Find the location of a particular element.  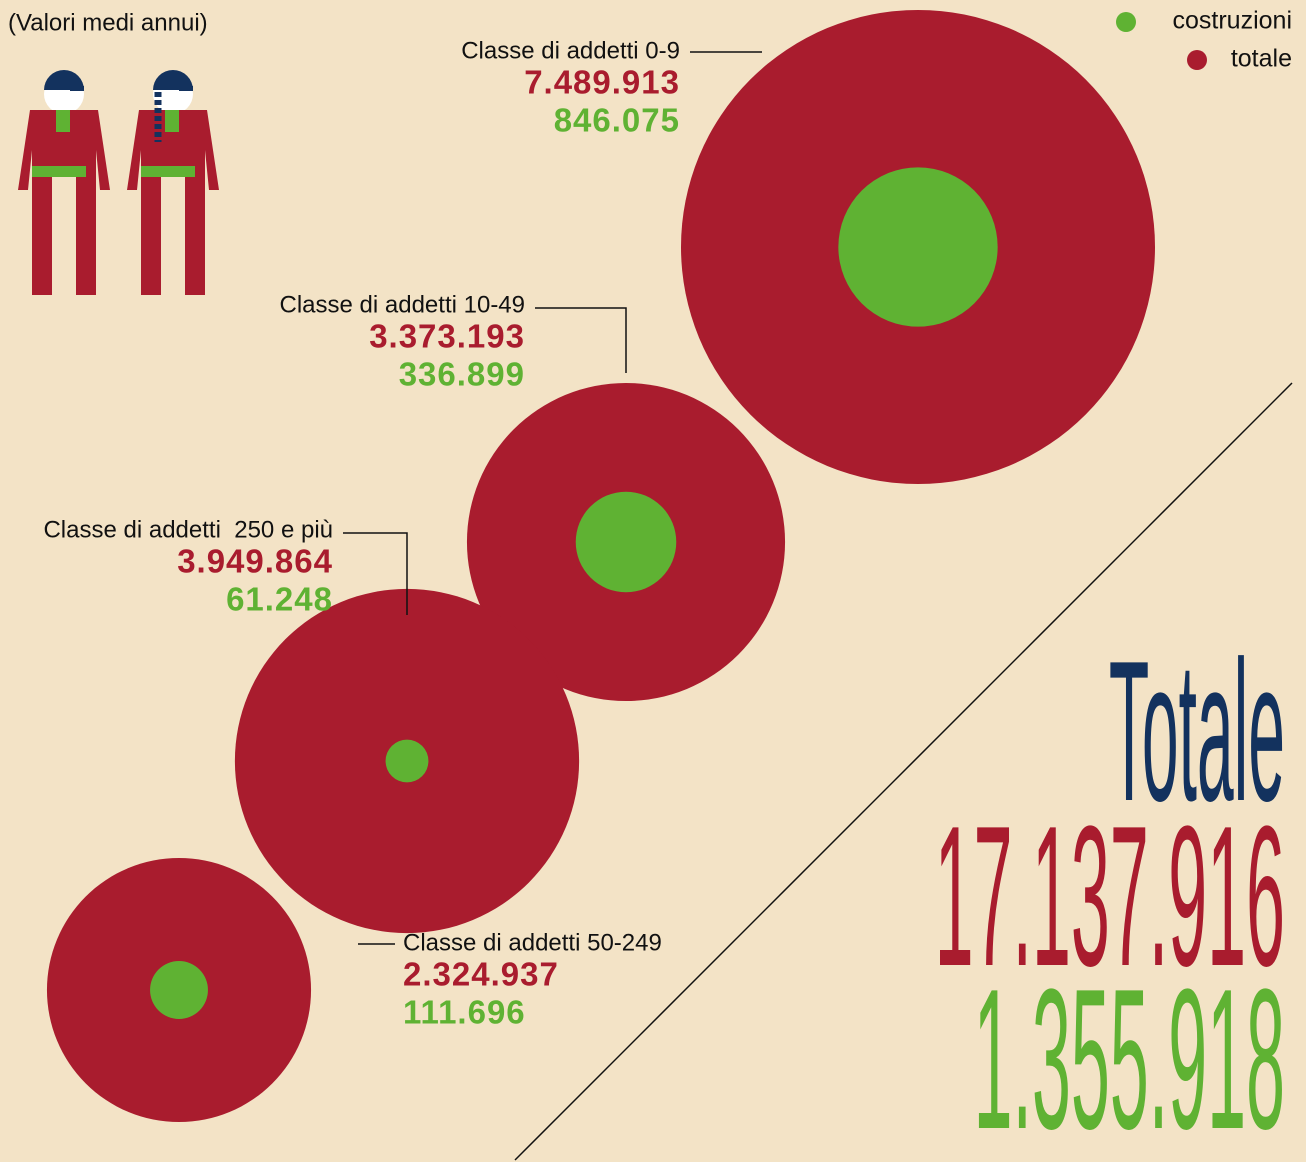

total-value: 1.355.918 is located at coordinates (1129, 1054).